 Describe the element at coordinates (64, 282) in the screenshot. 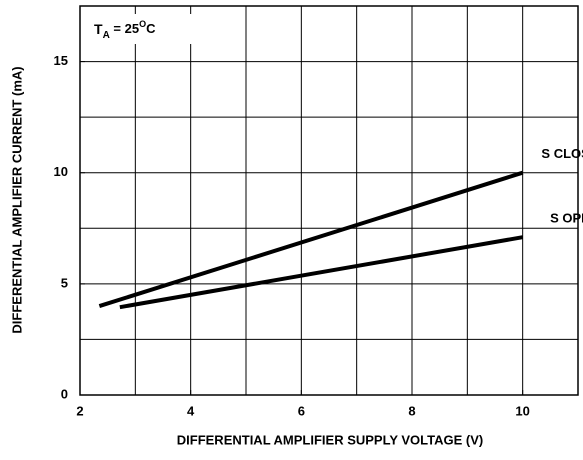

I see `y-tick-label: 5` at that location.